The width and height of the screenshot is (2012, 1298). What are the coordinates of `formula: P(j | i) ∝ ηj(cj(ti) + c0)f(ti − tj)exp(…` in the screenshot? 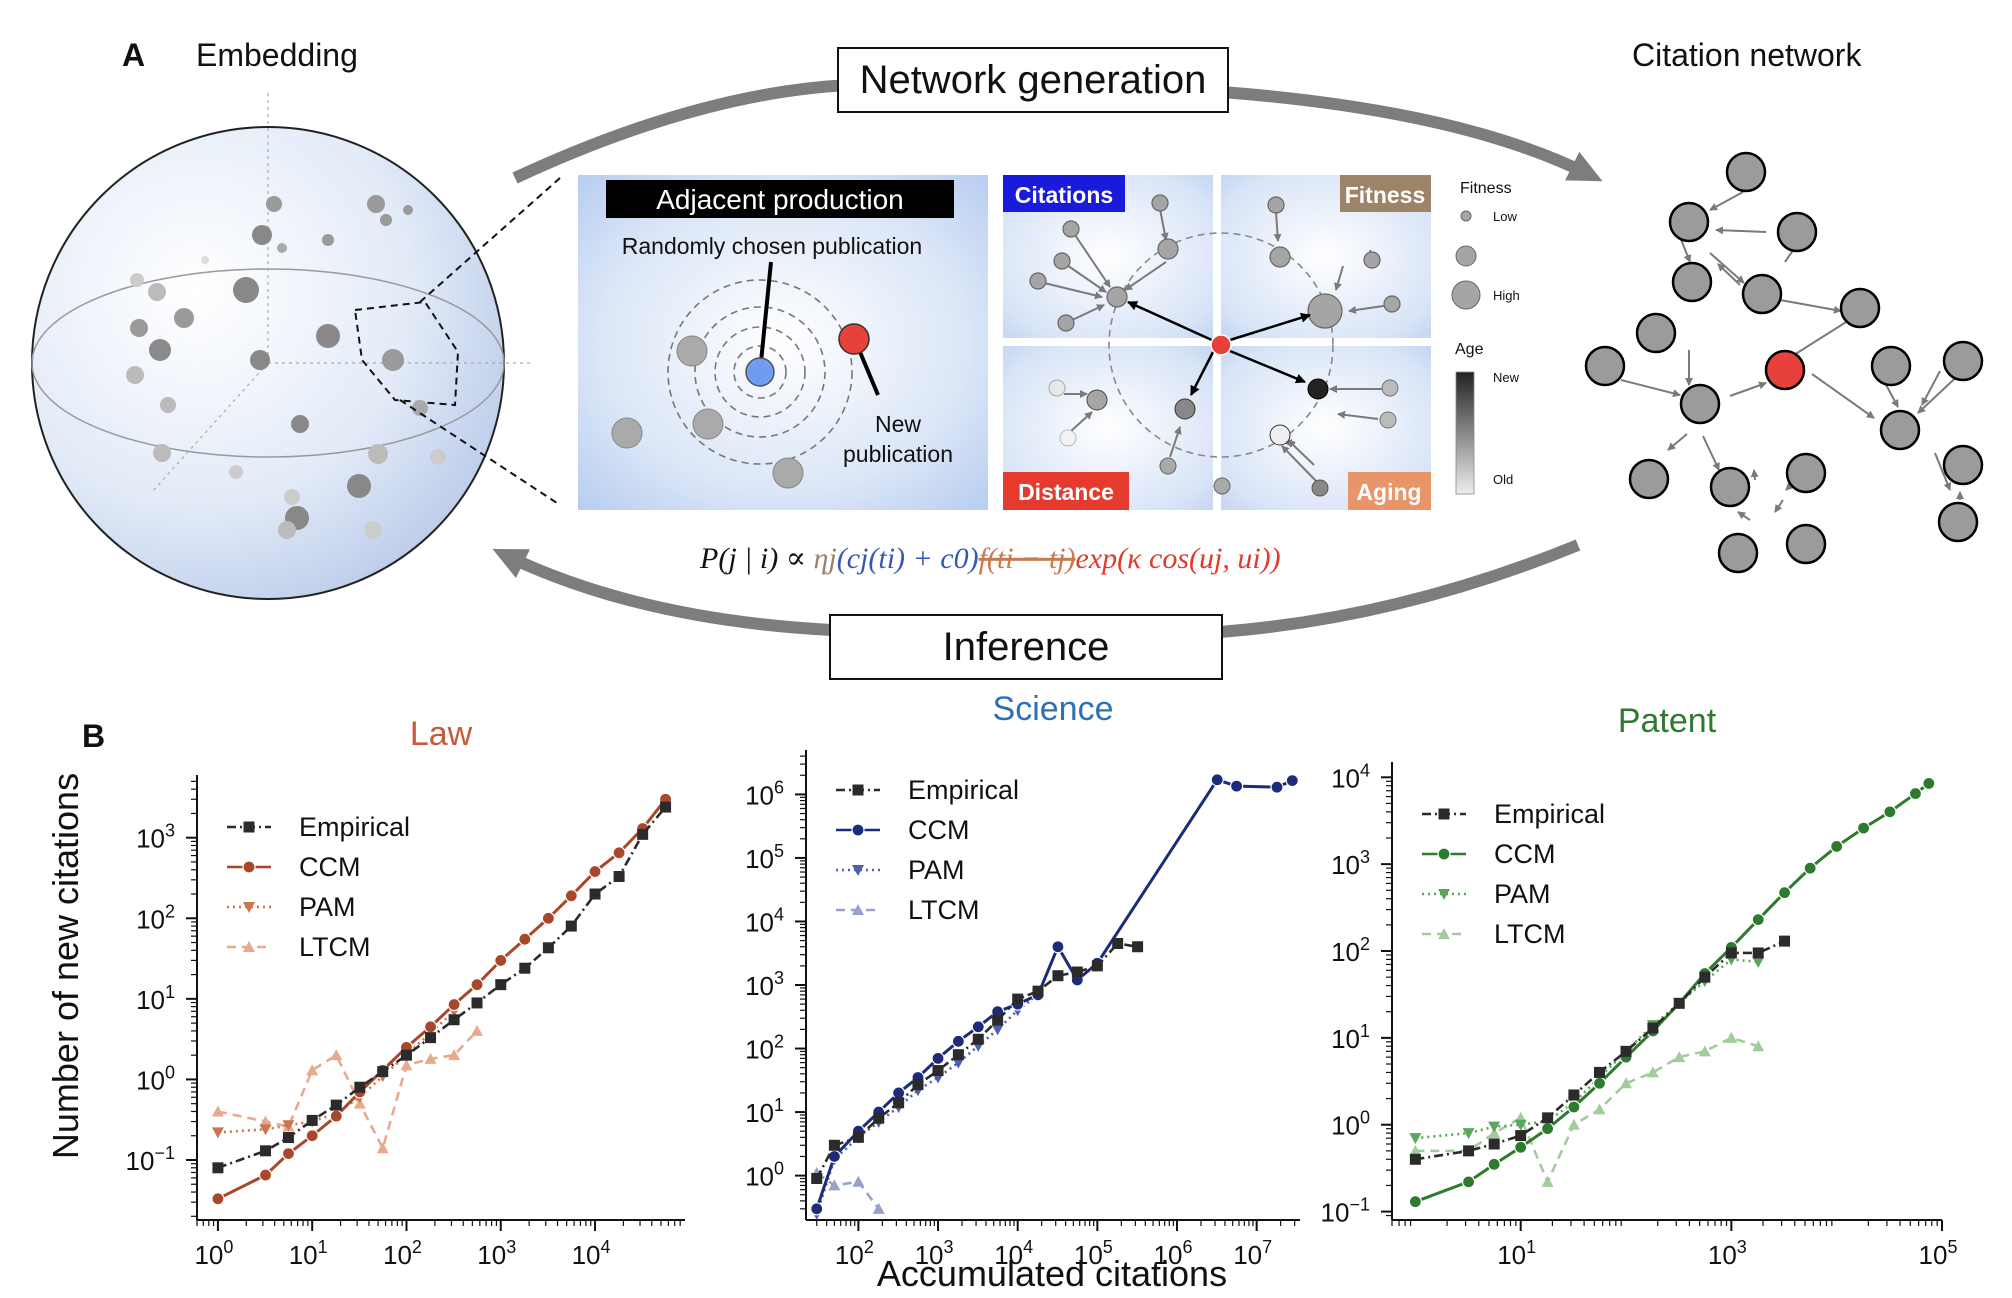 It's located at (990, 558).